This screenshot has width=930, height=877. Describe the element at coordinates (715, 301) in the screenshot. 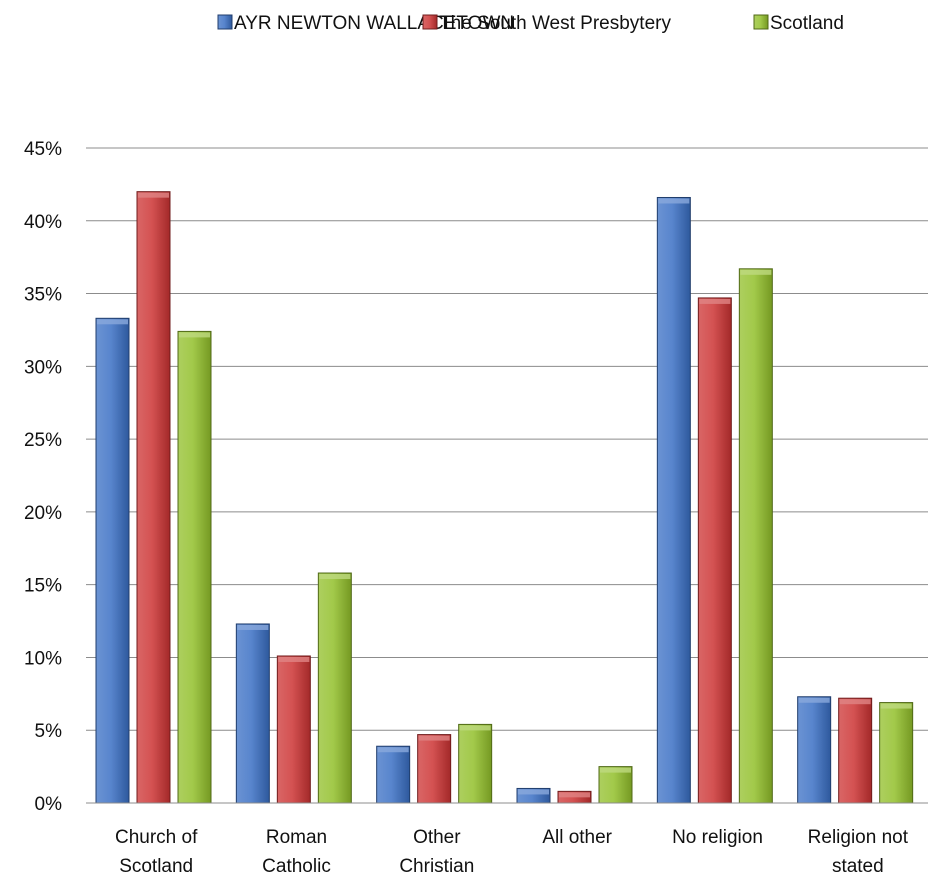

I see `bar-top-the-south-west-presbytery-no-religion` at that location.